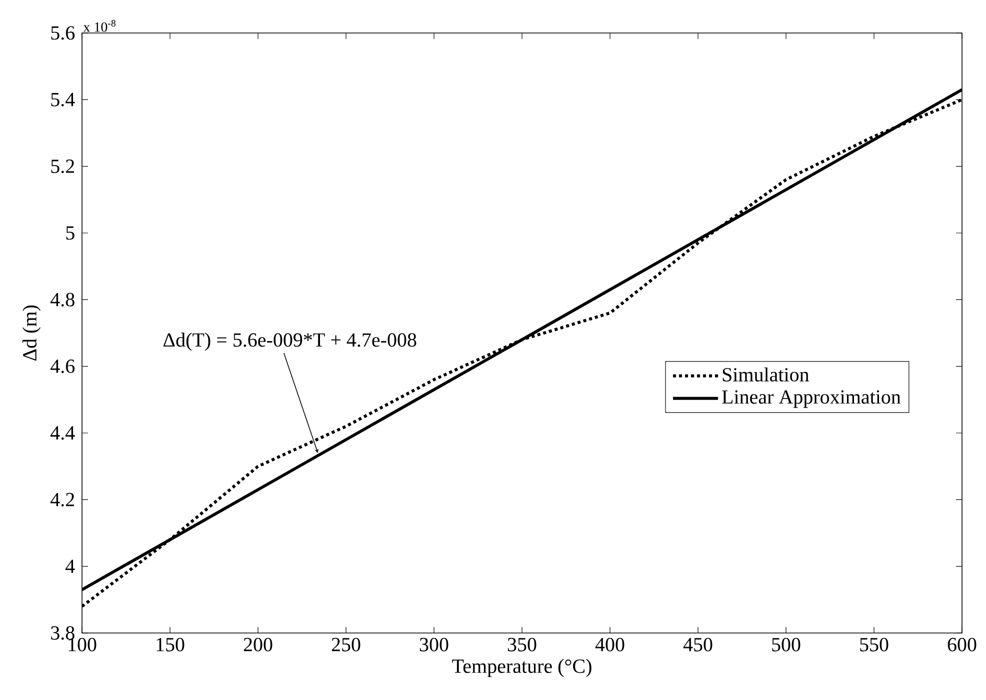 Image resolution: width=986 pixels, height=700 pixels. I want to click on y-tick-label: 3.8, so click(62, 633).